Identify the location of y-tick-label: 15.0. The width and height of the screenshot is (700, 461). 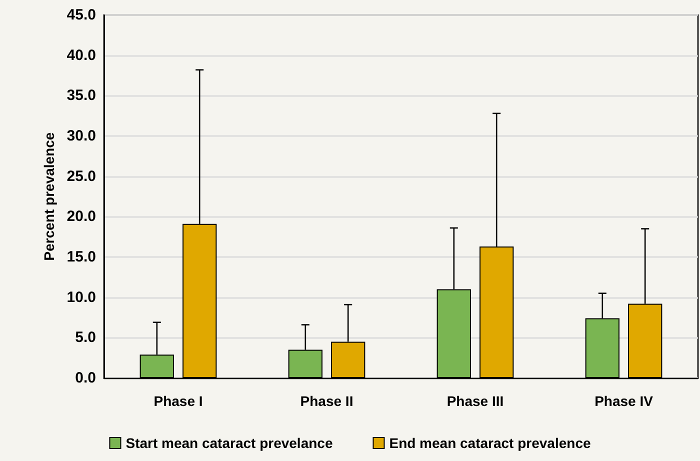
(81, 257).